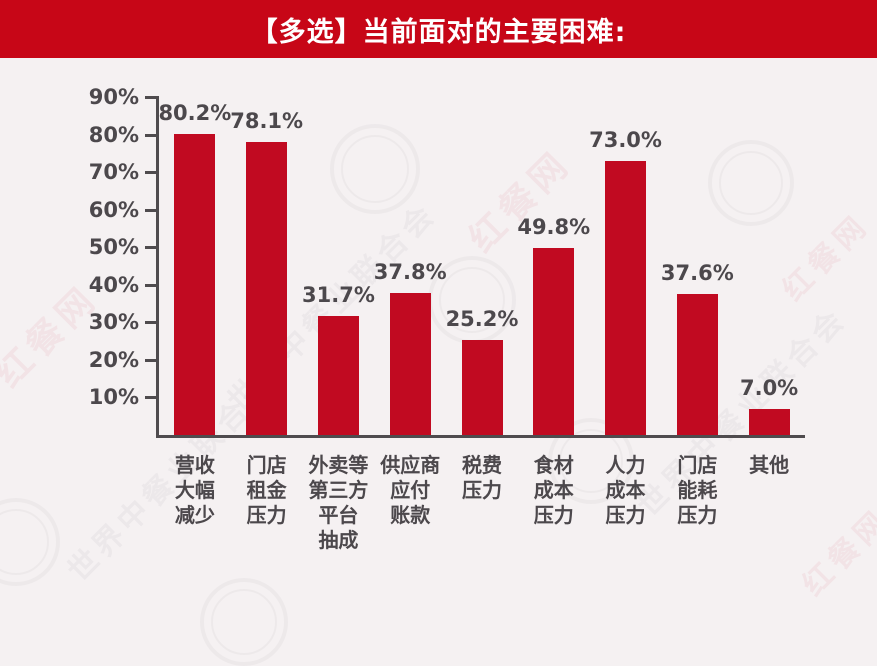  Describe the element at coordinates (113, 172) in the screenshot. I see `y-tick-label: 70%` at that location.